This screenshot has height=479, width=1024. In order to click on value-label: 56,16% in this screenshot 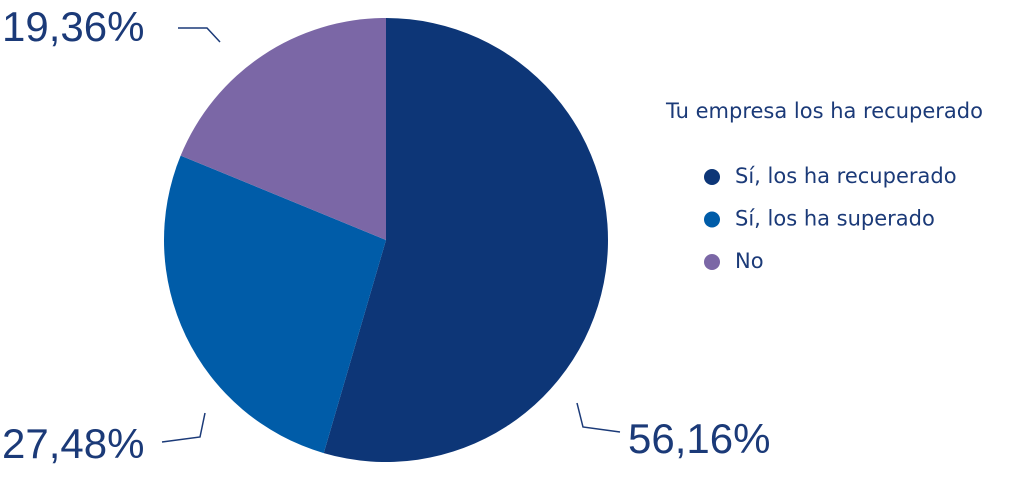, I will do `click(699, 438)`.